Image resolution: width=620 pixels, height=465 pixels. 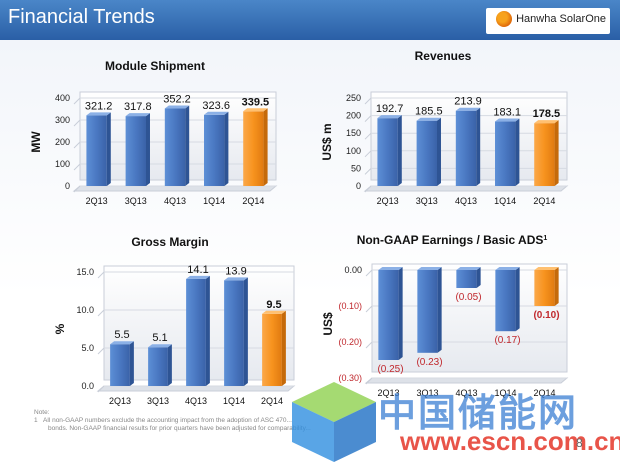 I want to click on bar-value-label: (0.25), so click(x=390, y=369).